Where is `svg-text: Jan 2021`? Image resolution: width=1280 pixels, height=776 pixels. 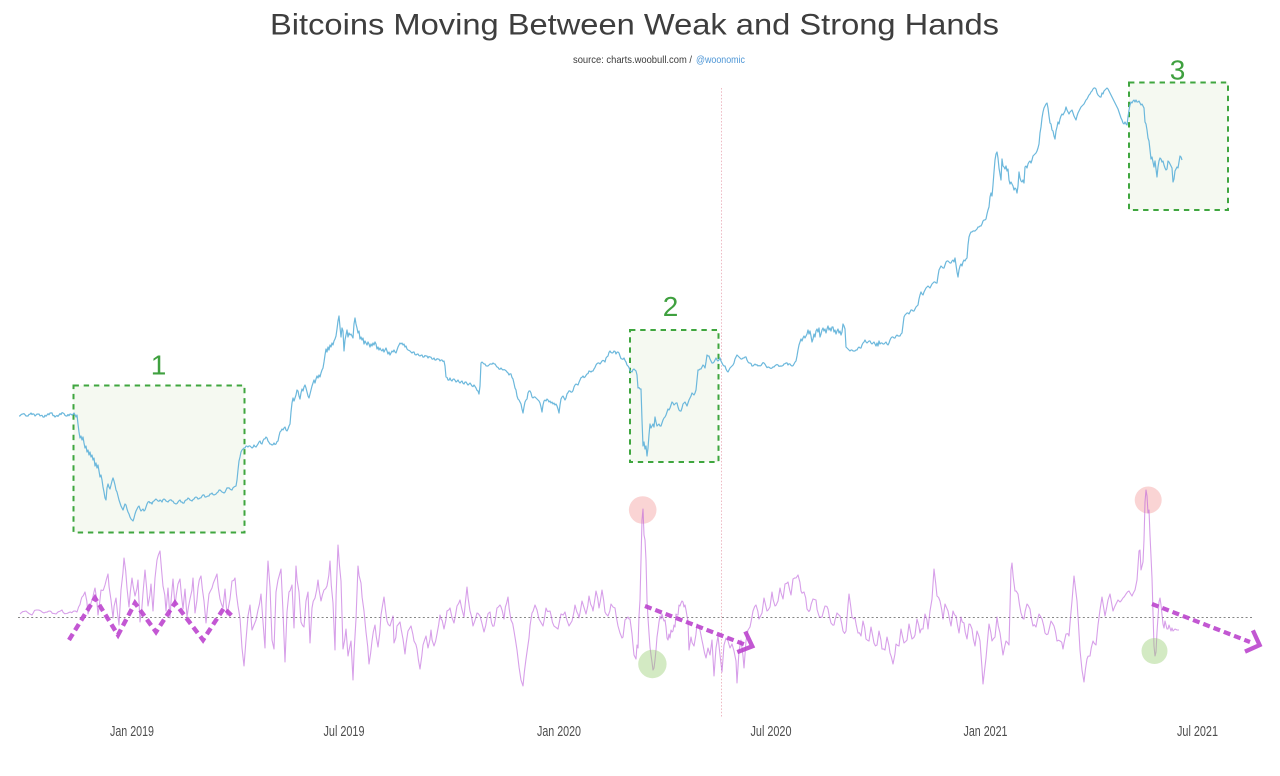 svg-text: Jan 2021 is located at coordinates (986, 731).